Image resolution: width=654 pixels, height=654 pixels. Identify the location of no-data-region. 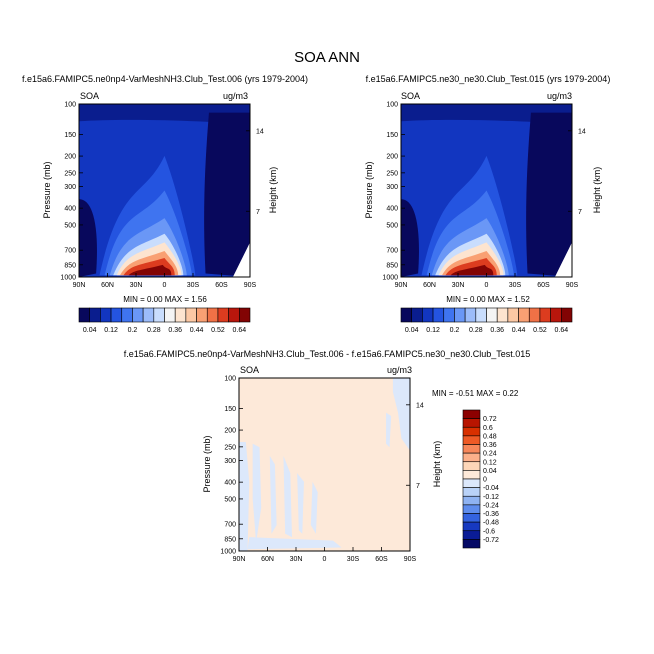
(241, 259).